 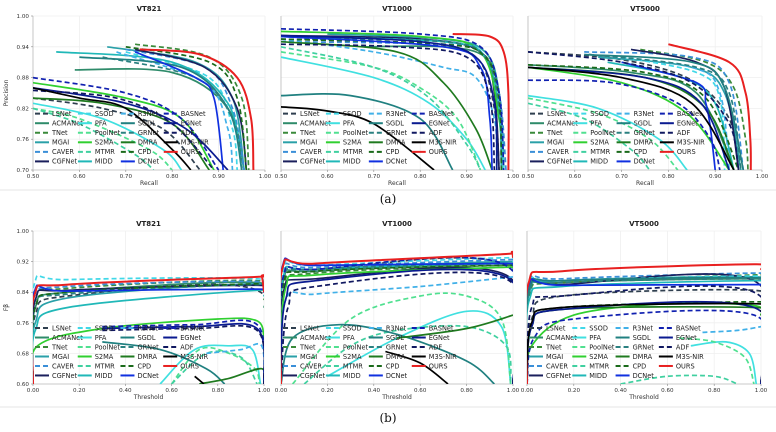 I want to click on legend-item-ssod: SSOD, so click(x=590, y=328).